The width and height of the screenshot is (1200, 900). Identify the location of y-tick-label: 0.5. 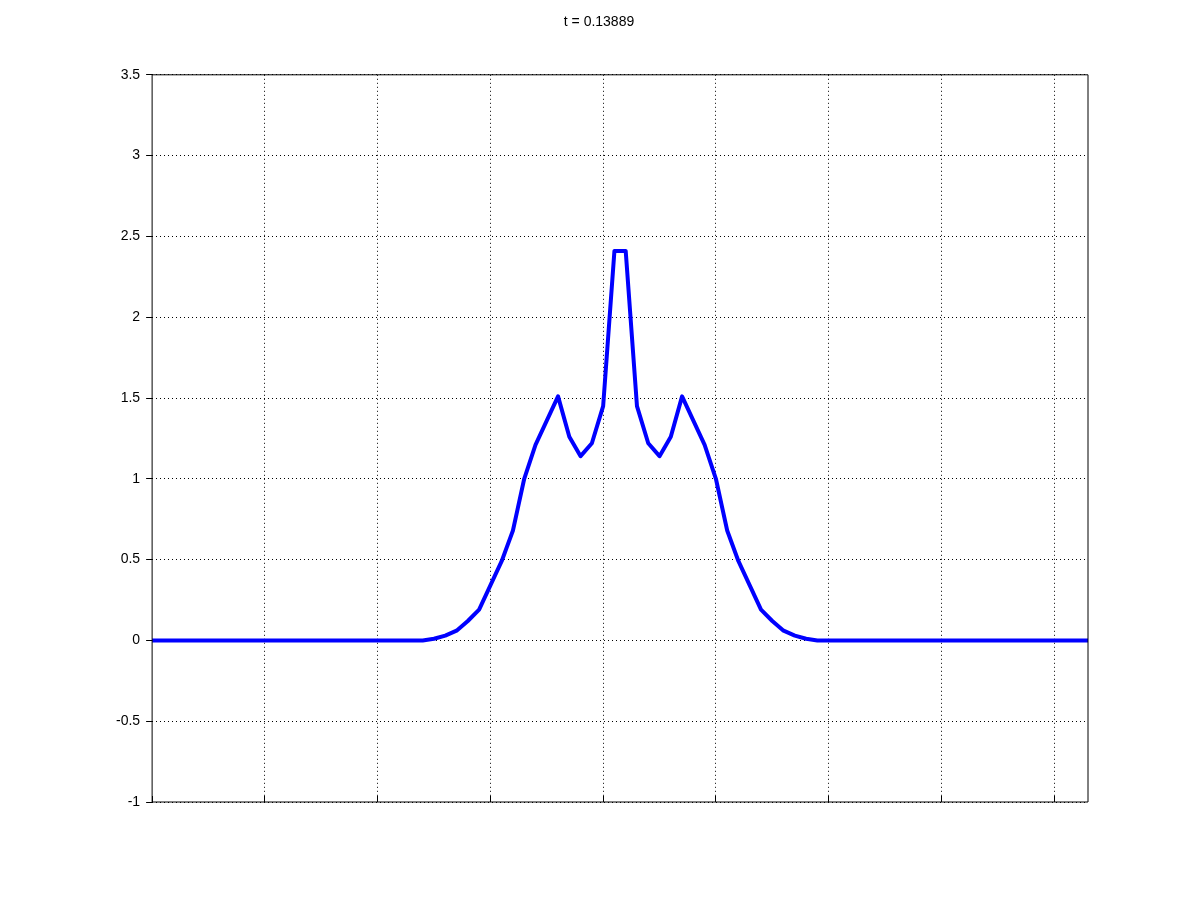
(130, 558).